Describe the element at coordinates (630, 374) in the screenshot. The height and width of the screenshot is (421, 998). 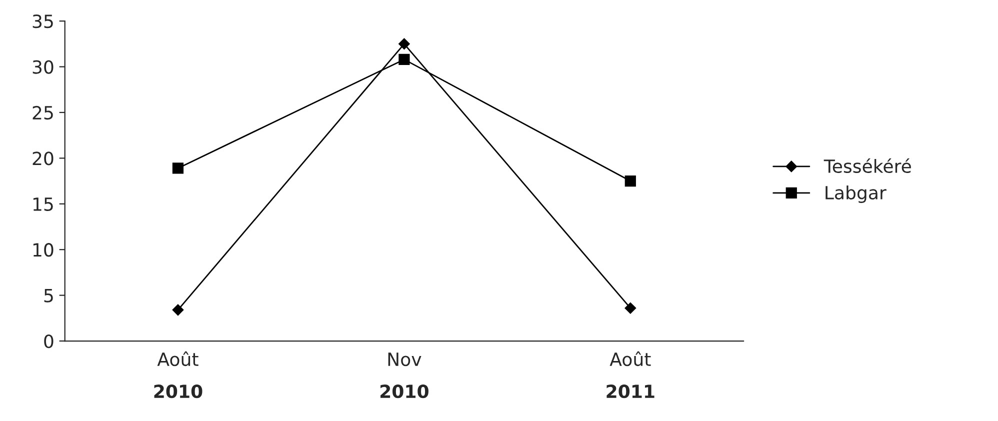
I see `category-label: Août 2011` at that location.